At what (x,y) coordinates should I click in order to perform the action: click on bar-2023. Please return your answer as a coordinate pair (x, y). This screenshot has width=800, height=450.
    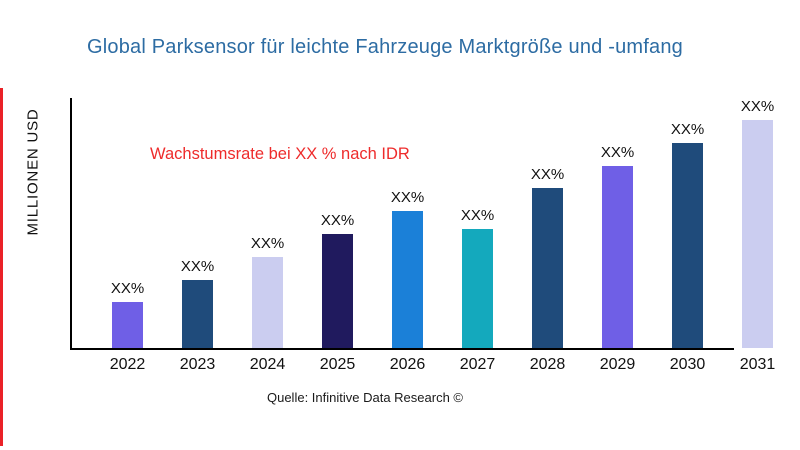
    Looking at the image, I should click on (197, 314).